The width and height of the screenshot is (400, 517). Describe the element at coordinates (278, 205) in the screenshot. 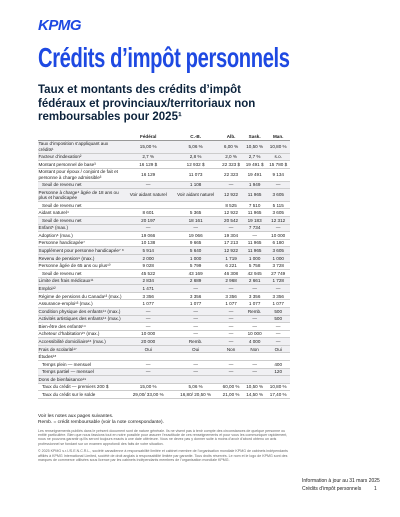

I see `cell: 5 115` at that location.